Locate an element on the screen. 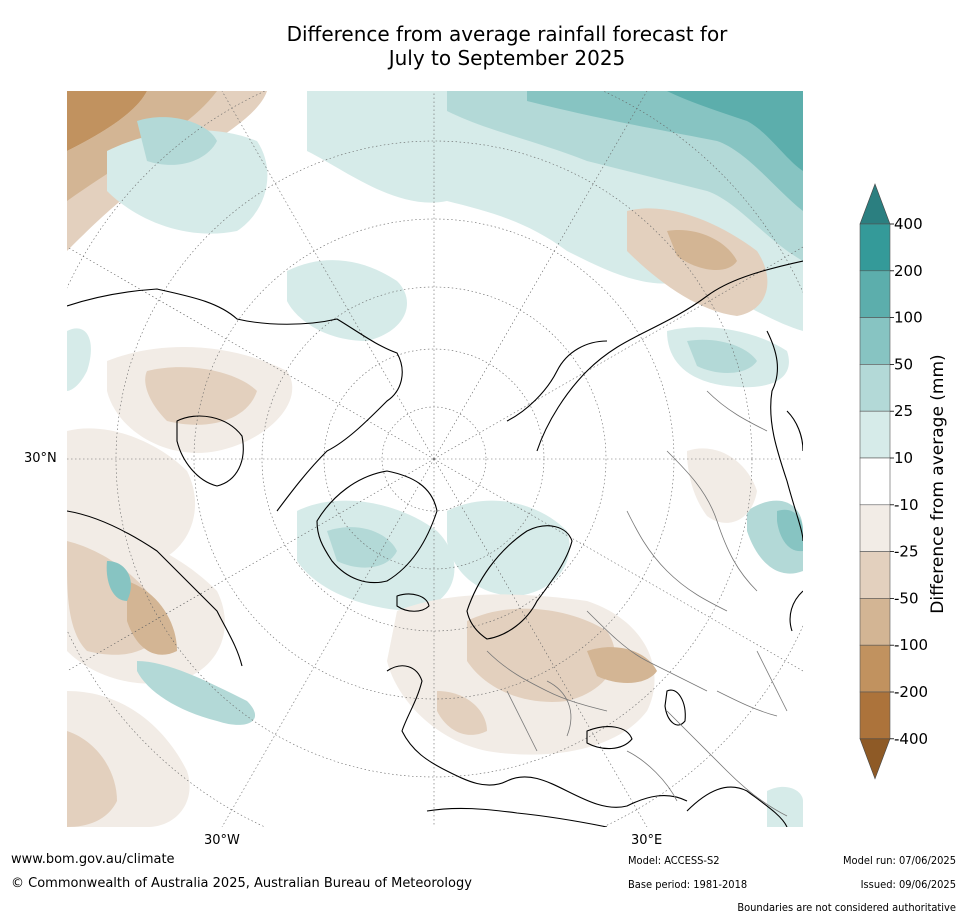  greenland-outline is located at coordinates (377, 527).